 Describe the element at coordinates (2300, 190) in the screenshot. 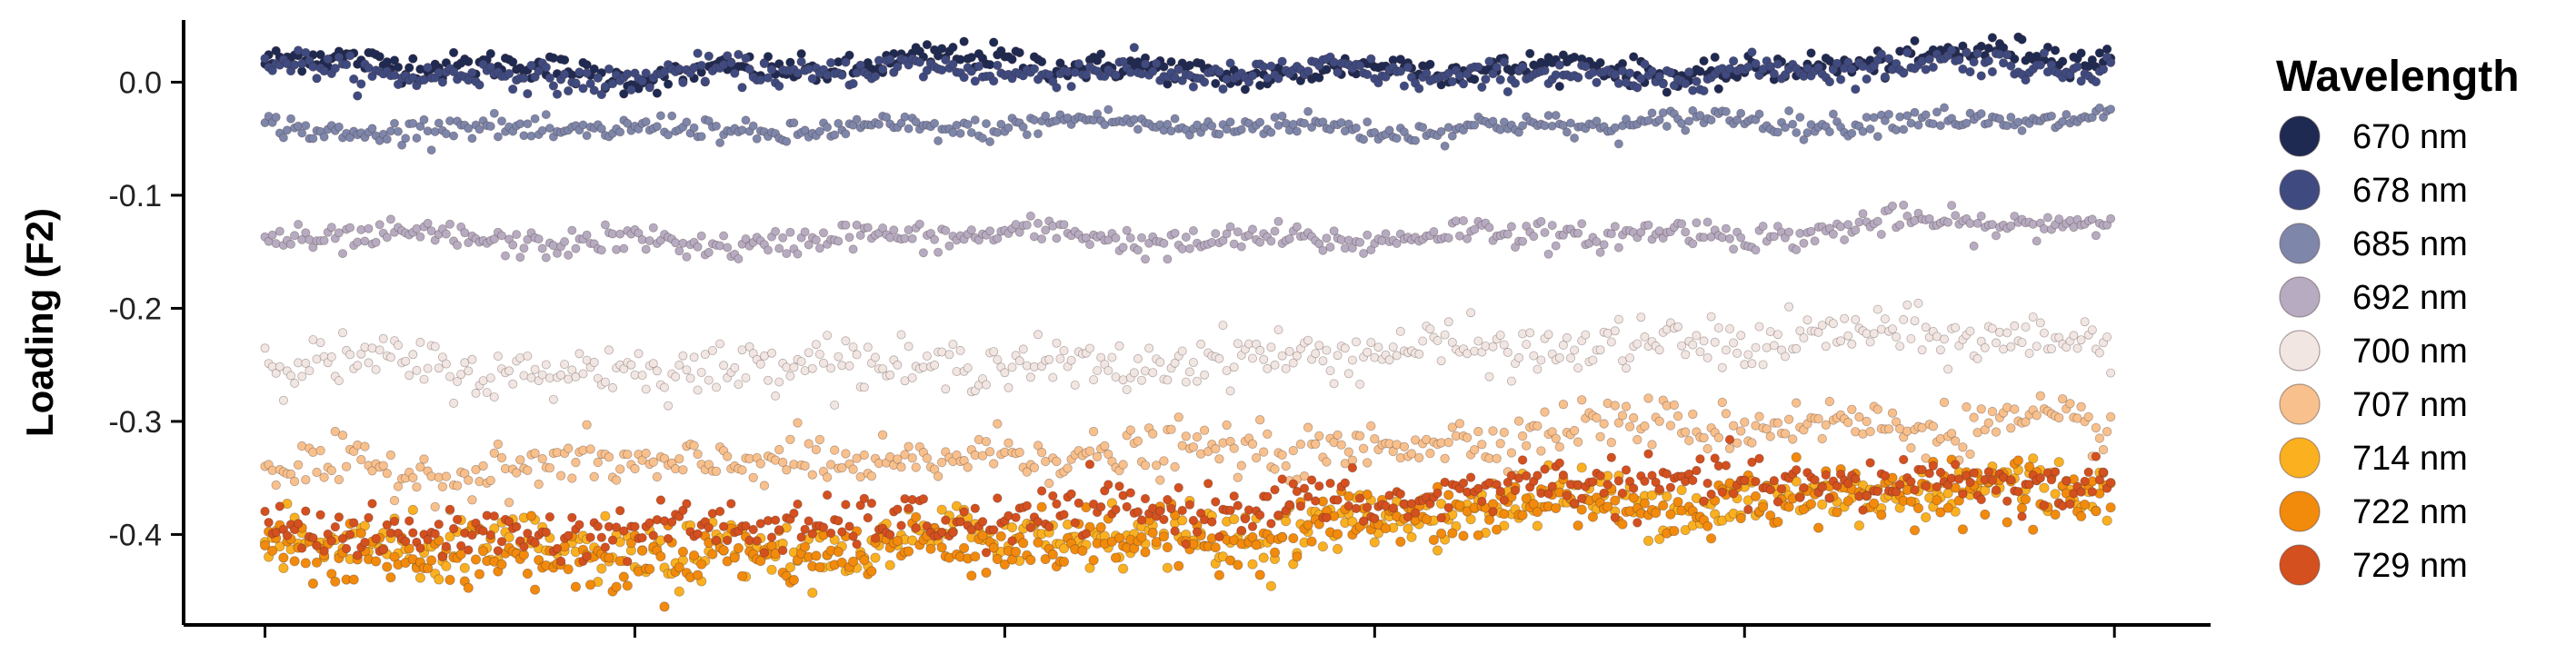

I see `legend-swatch` at that location.